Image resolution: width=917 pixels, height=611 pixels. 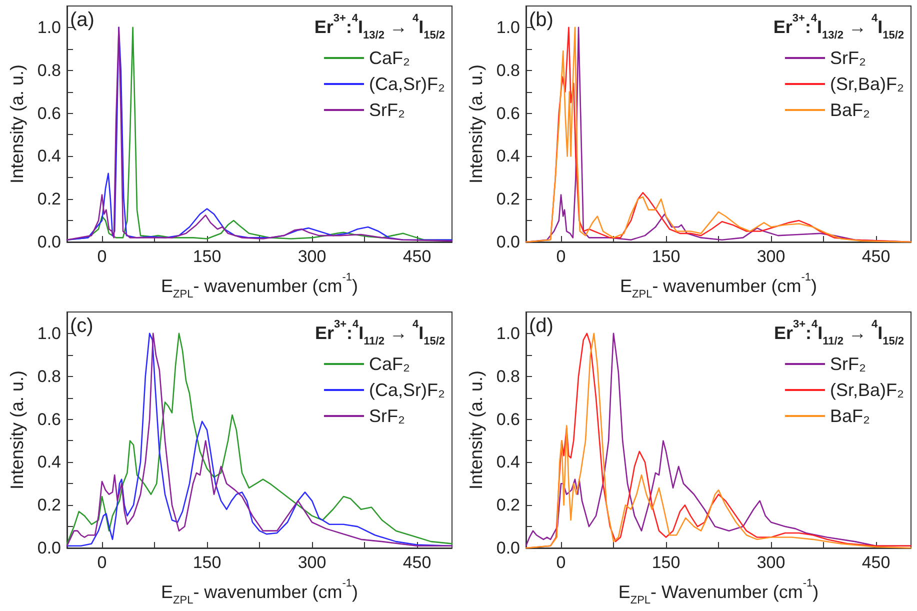 What do you see at coordinates (82, 326) in the screenshot?
I see `annotation: (c)` at bounding box center [82, 326].